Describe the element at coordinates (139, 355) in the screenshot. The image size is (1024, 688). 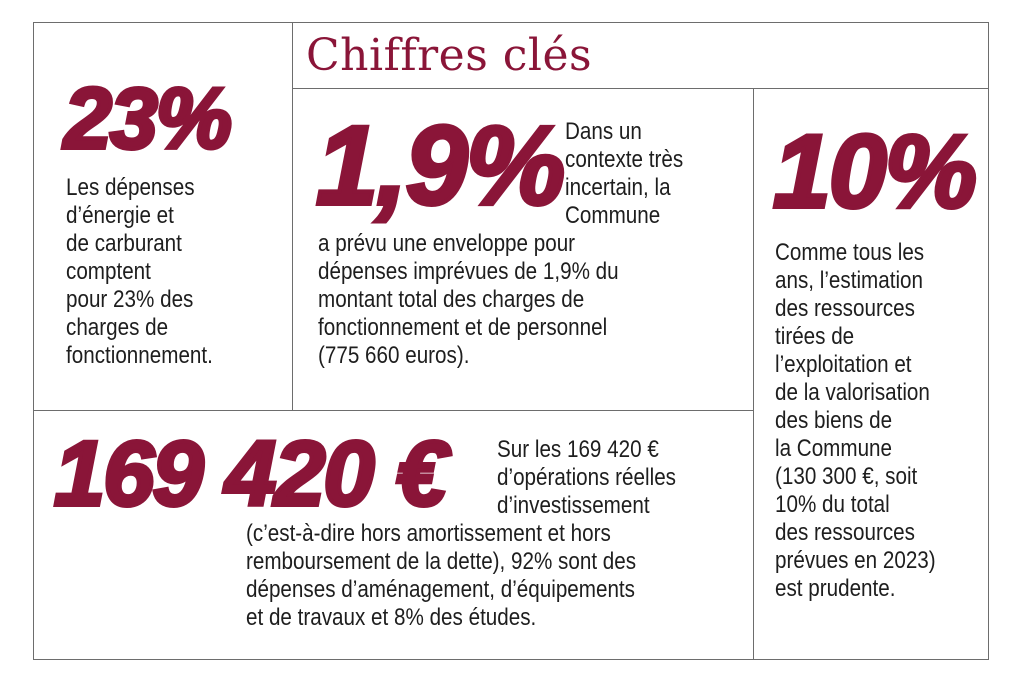
I see `text-line: fonctionnement.` at that location.